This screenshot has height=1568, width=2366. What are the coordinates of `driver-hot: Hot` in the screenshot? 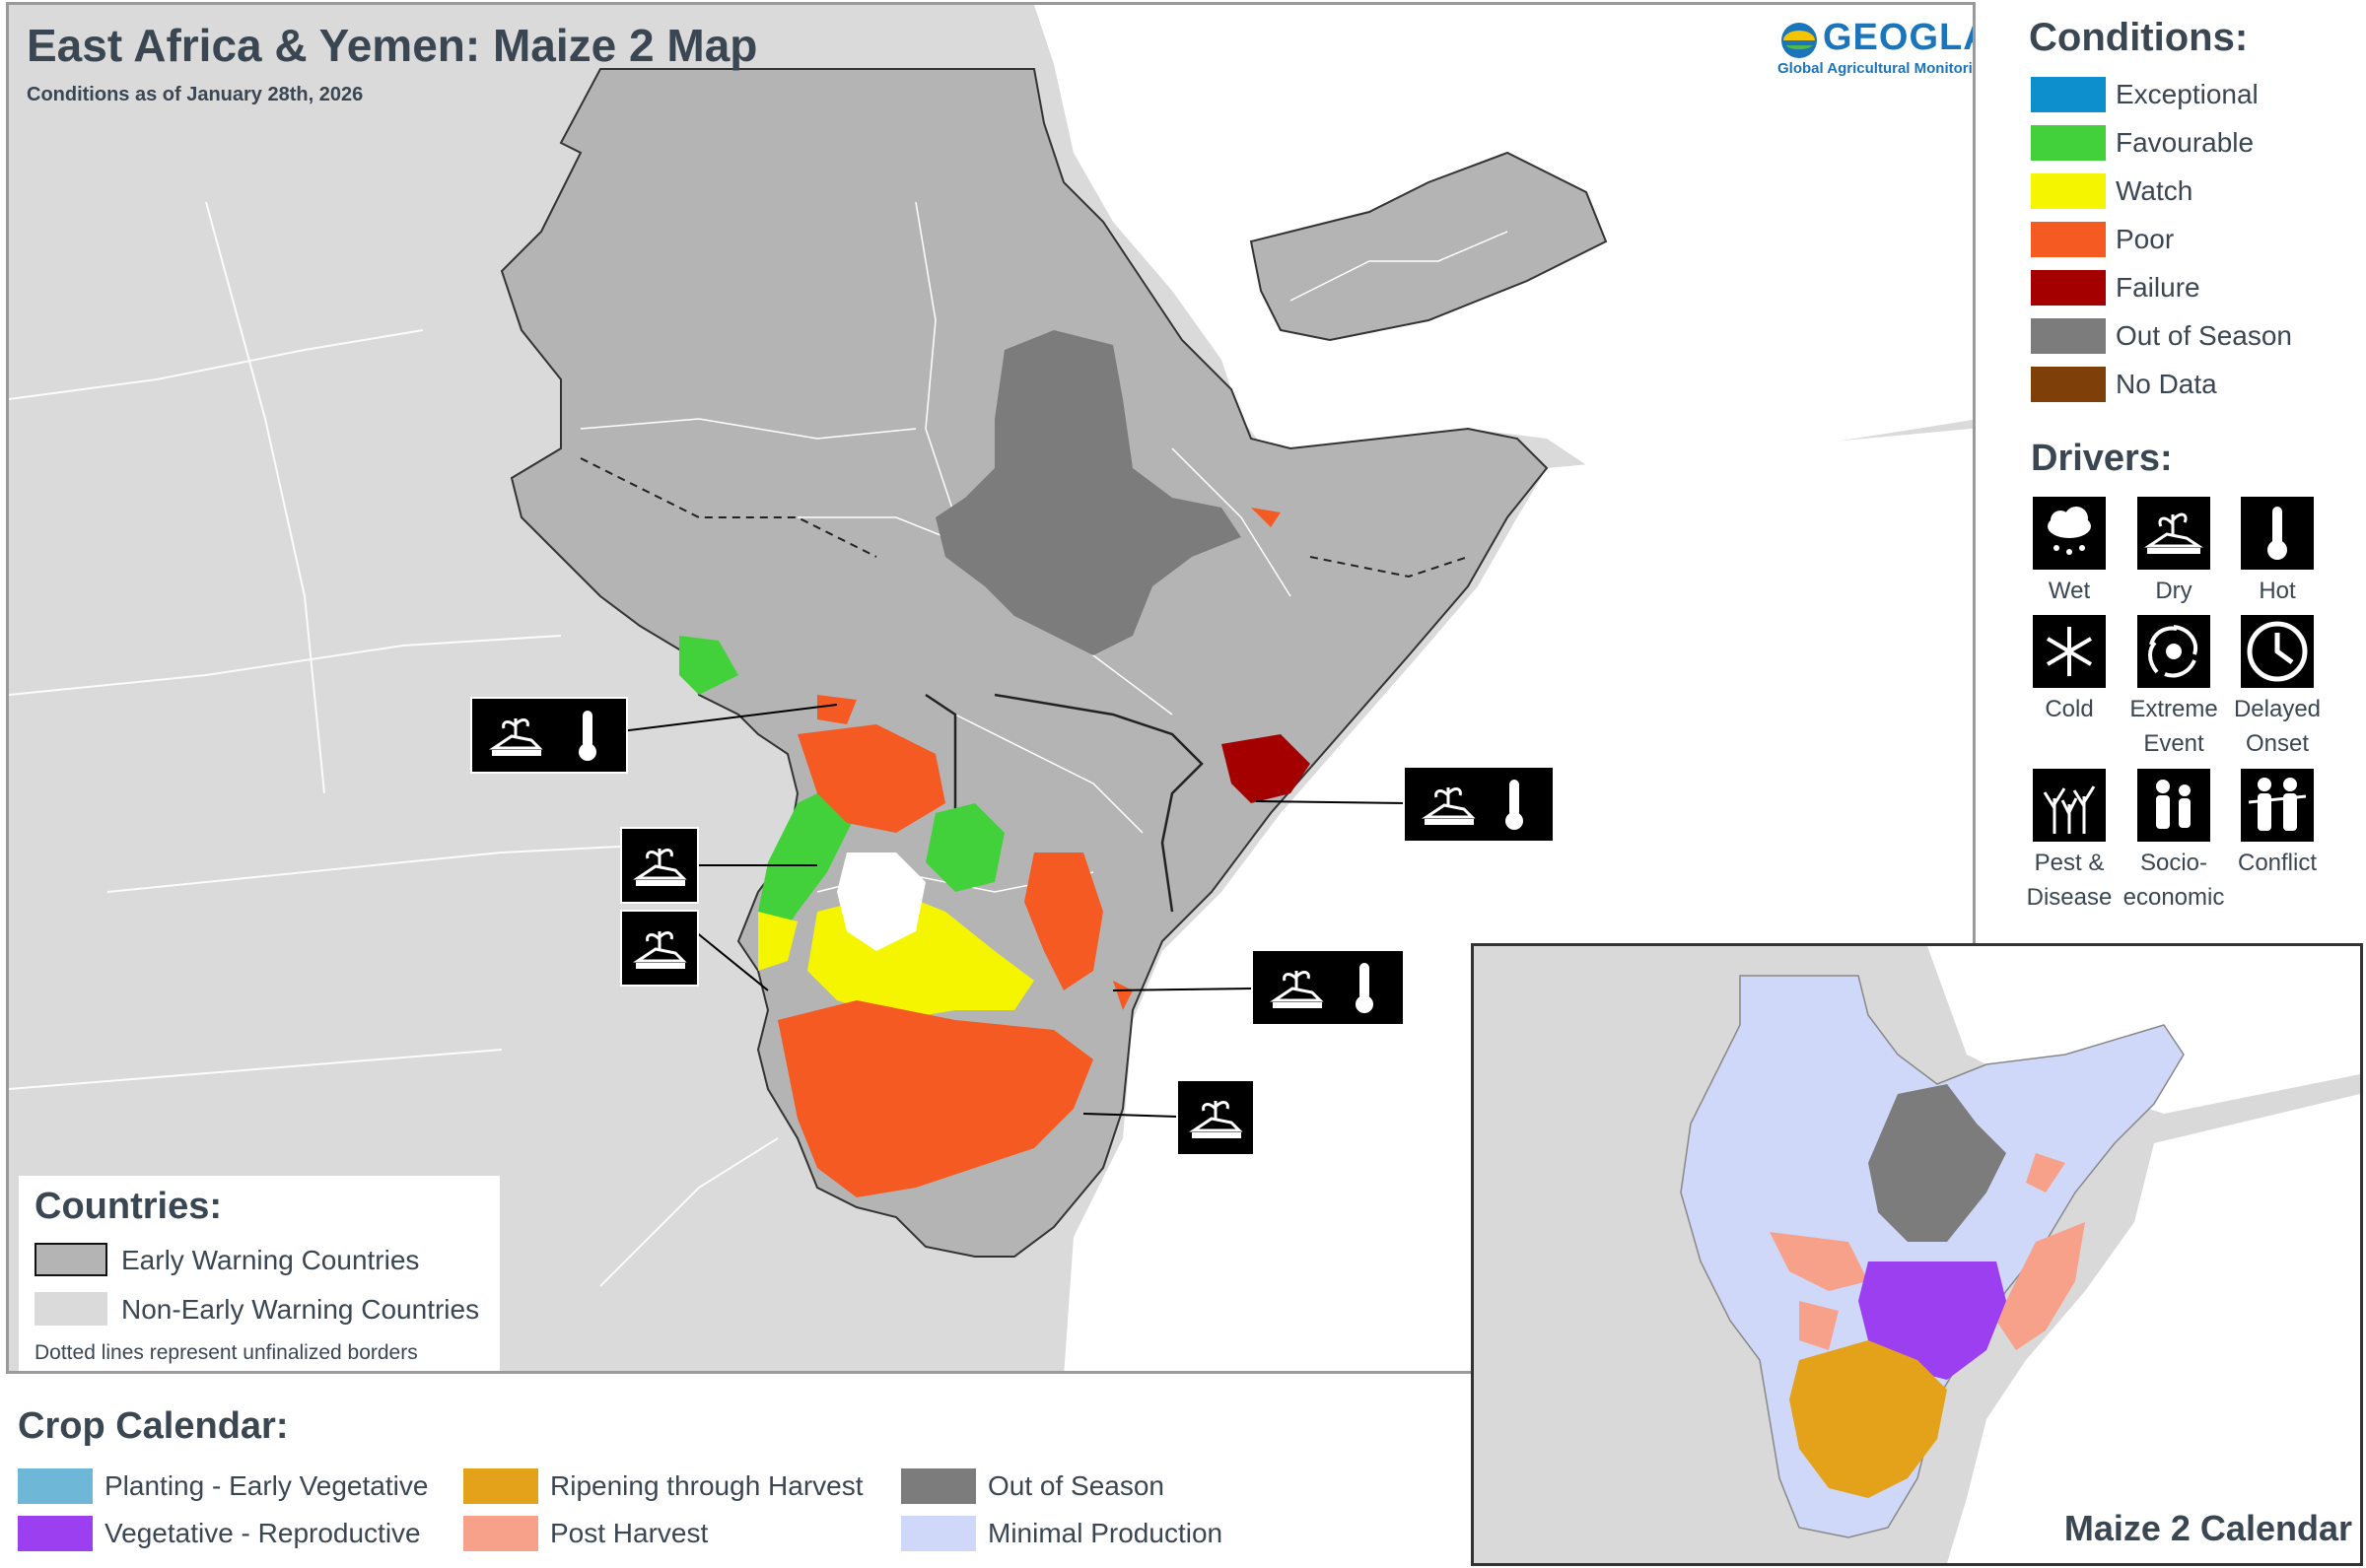 It's located at (2277, 552).